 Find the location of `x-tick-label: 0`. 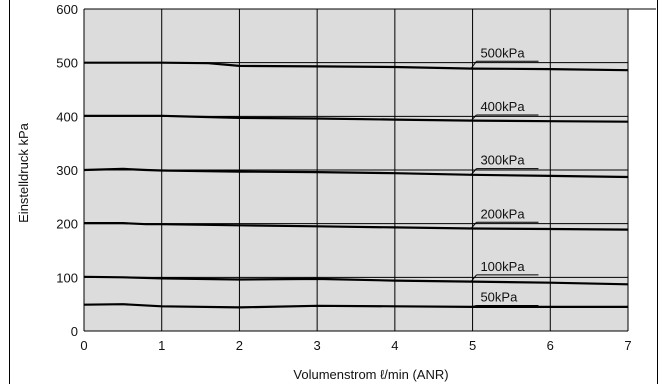

x-tick-label: 0 is located at coordinates (83, 345).